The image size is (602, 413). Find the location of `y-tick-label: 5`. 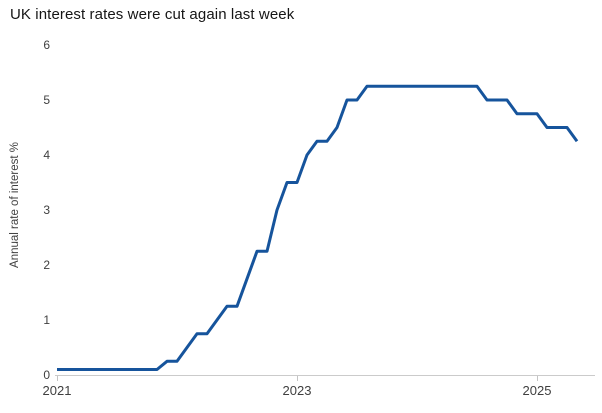

y-tick-label: 5 is located at coordinates (46, 100).